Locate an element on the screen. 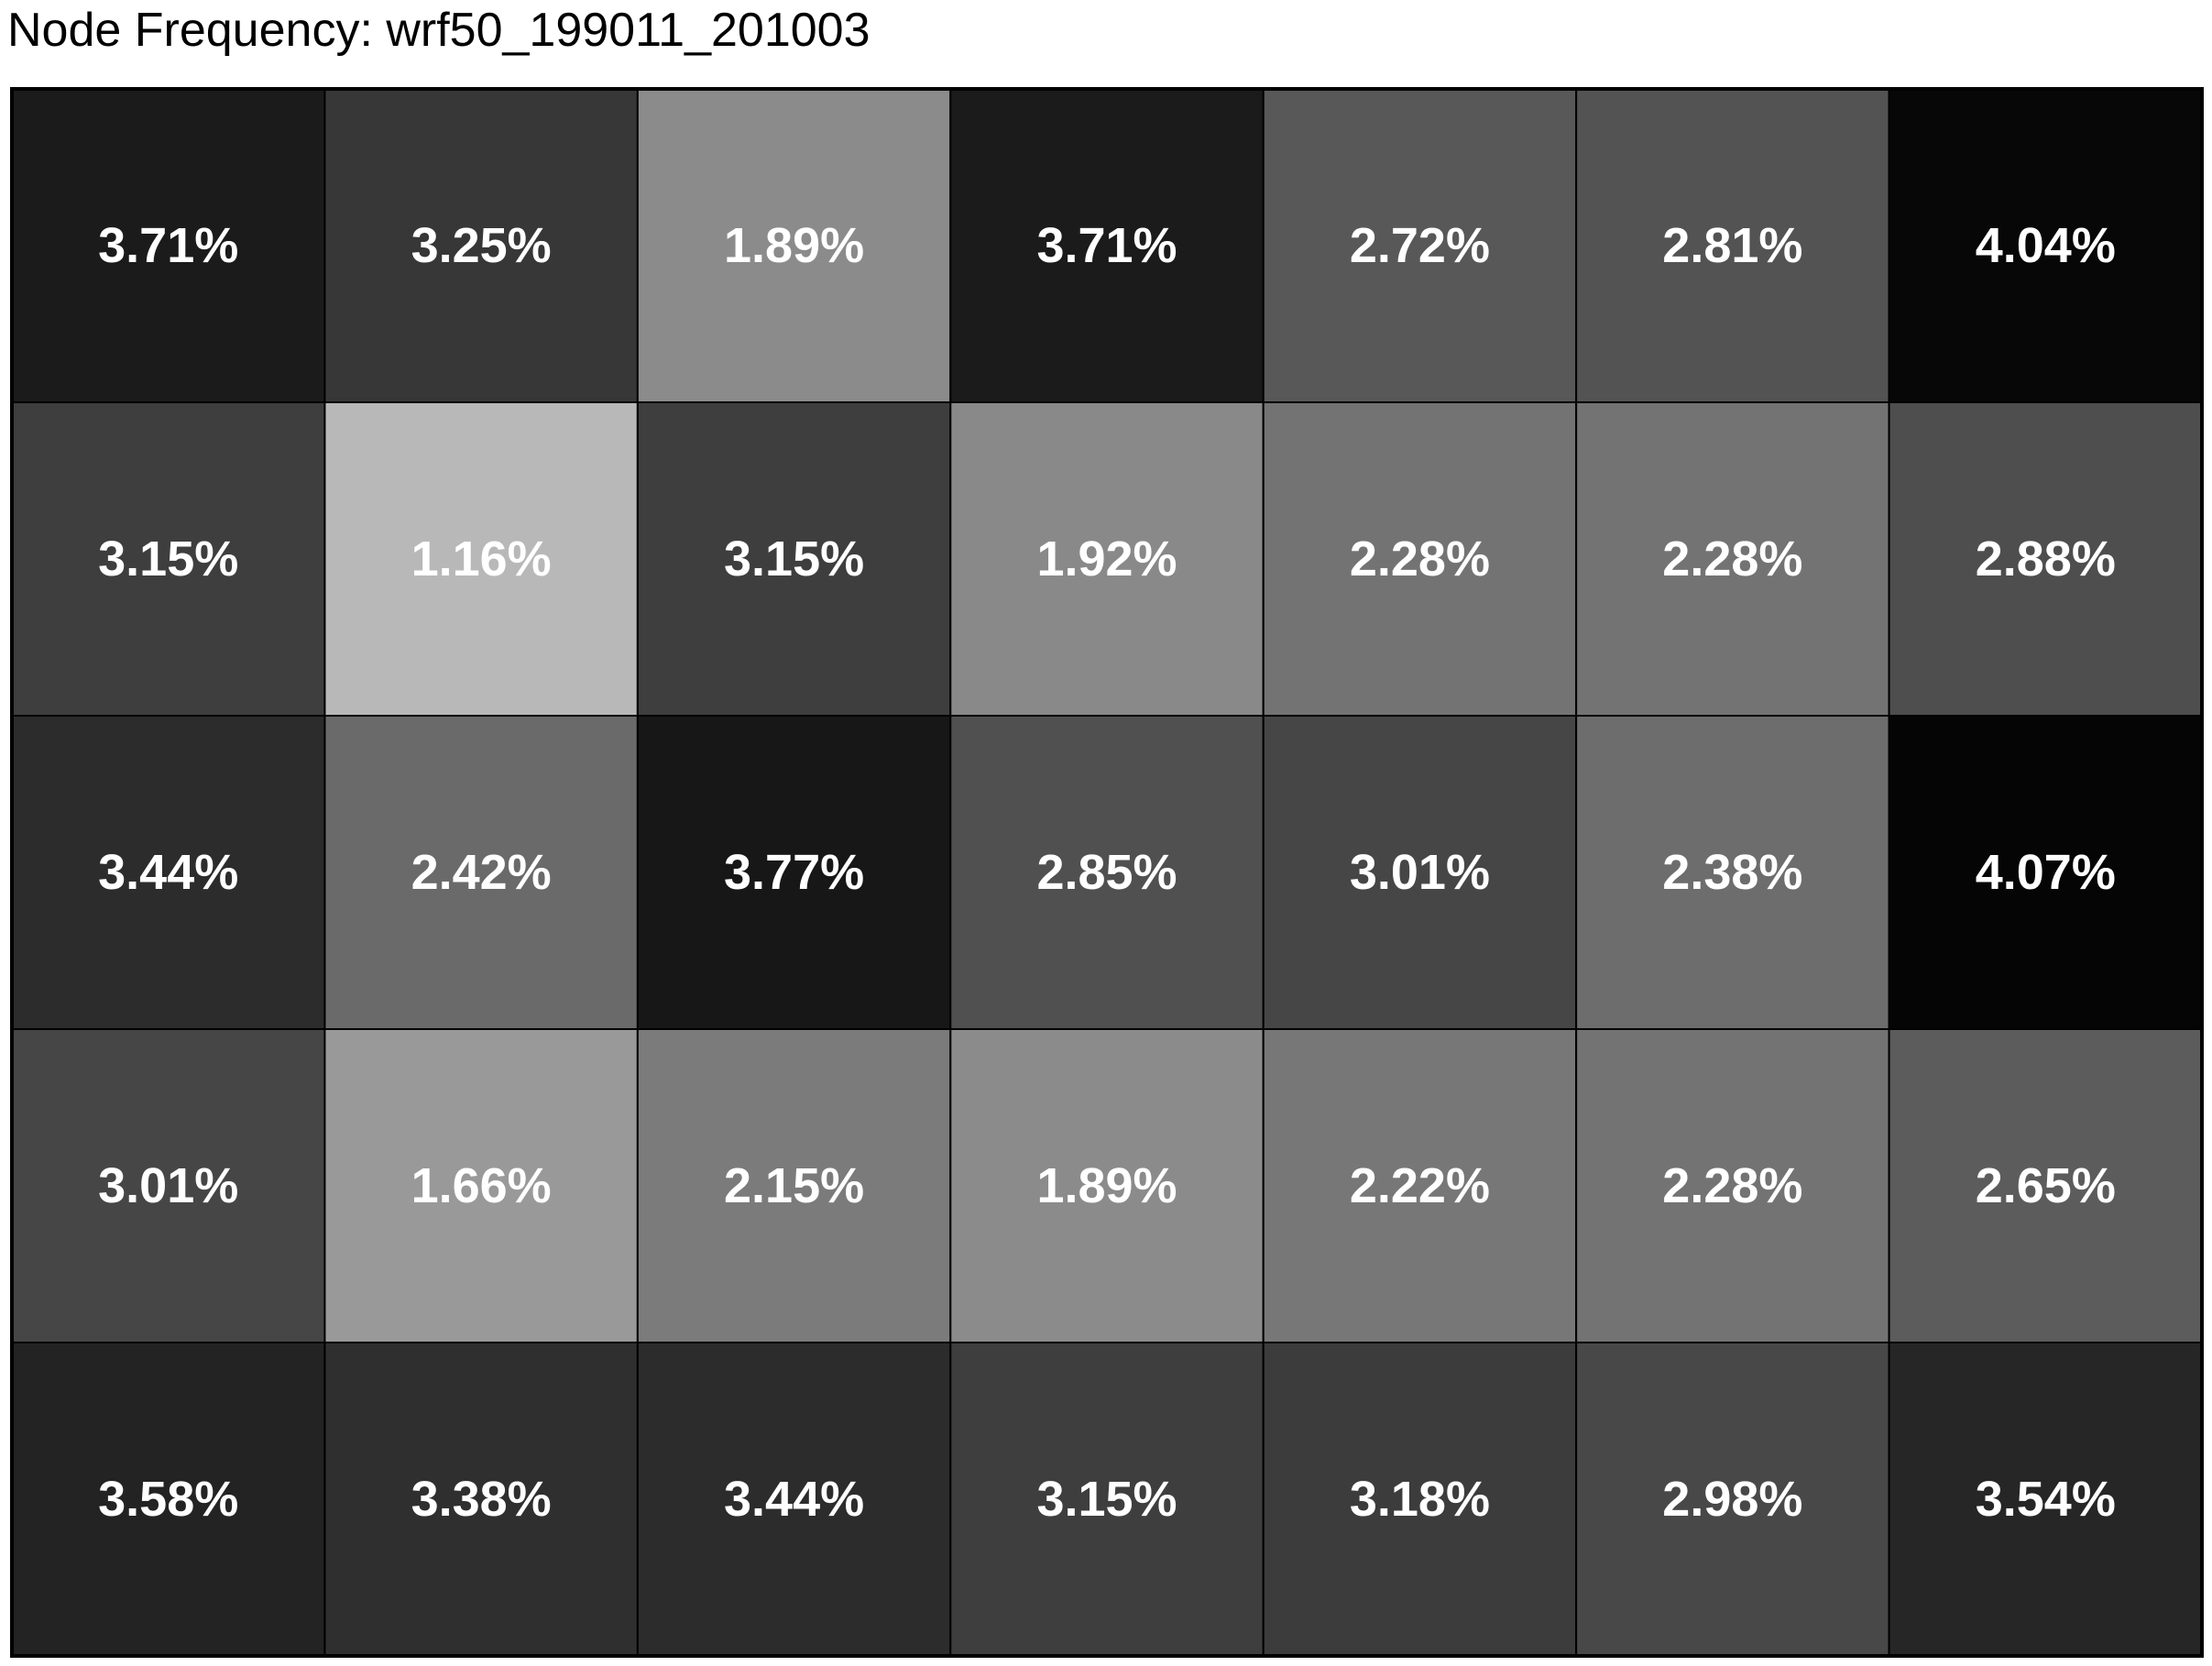  cell-label-r2-c1: 3.15% is located at coordinates (168, 559).